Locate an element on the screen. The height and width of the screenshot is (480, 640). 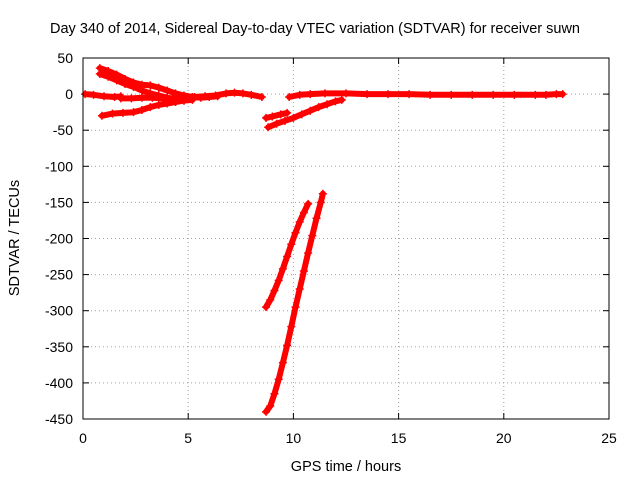
x-tick-label: 5 is located at coordinates (188, 438).